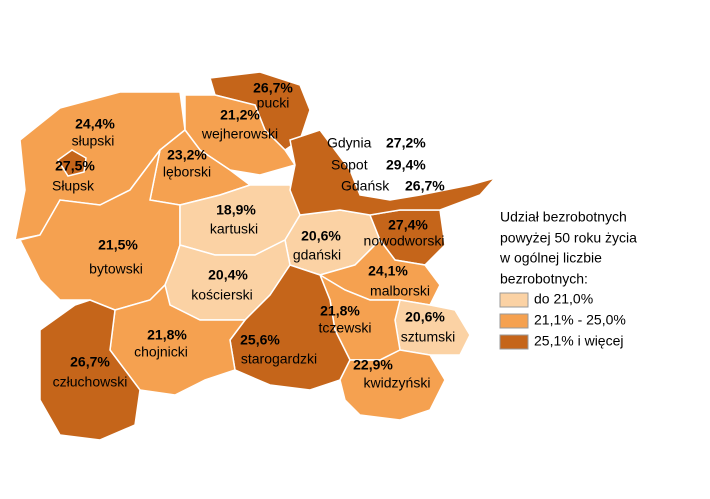 The height and width of the screenshot is (499, 710). I want to click on region-name: lęborski, so click(187, 172).